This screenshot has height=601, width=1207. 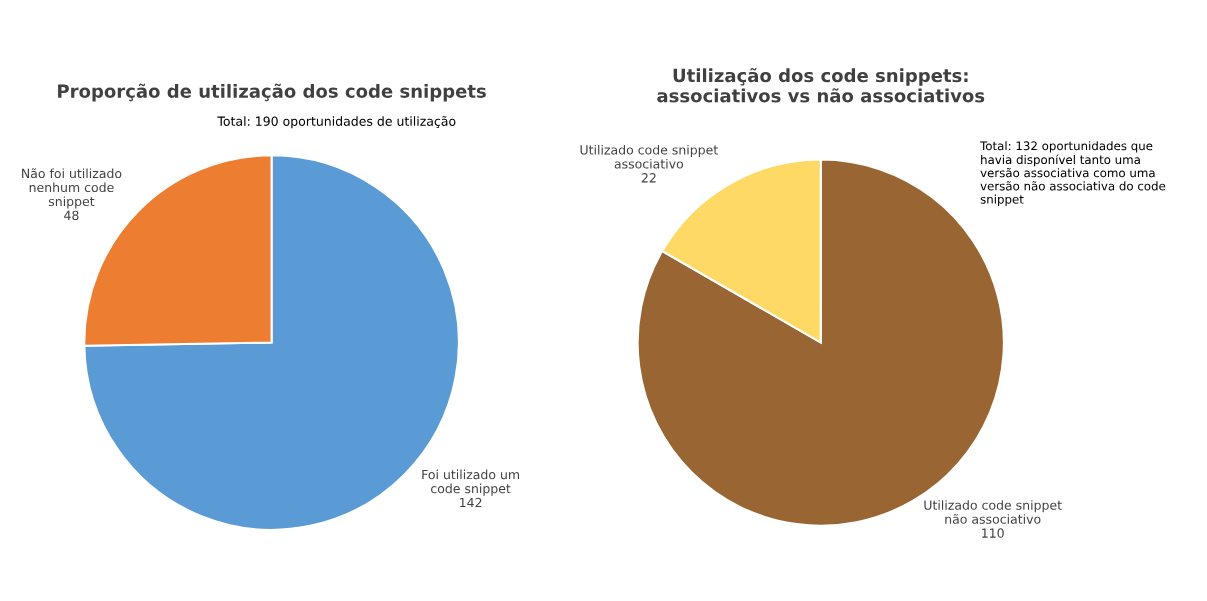 What do you see at coordinates (272, 92) in the screenshot?
I see `chart-title: Proporção de utilização dos code snippets` at bounding box center [272, 92].